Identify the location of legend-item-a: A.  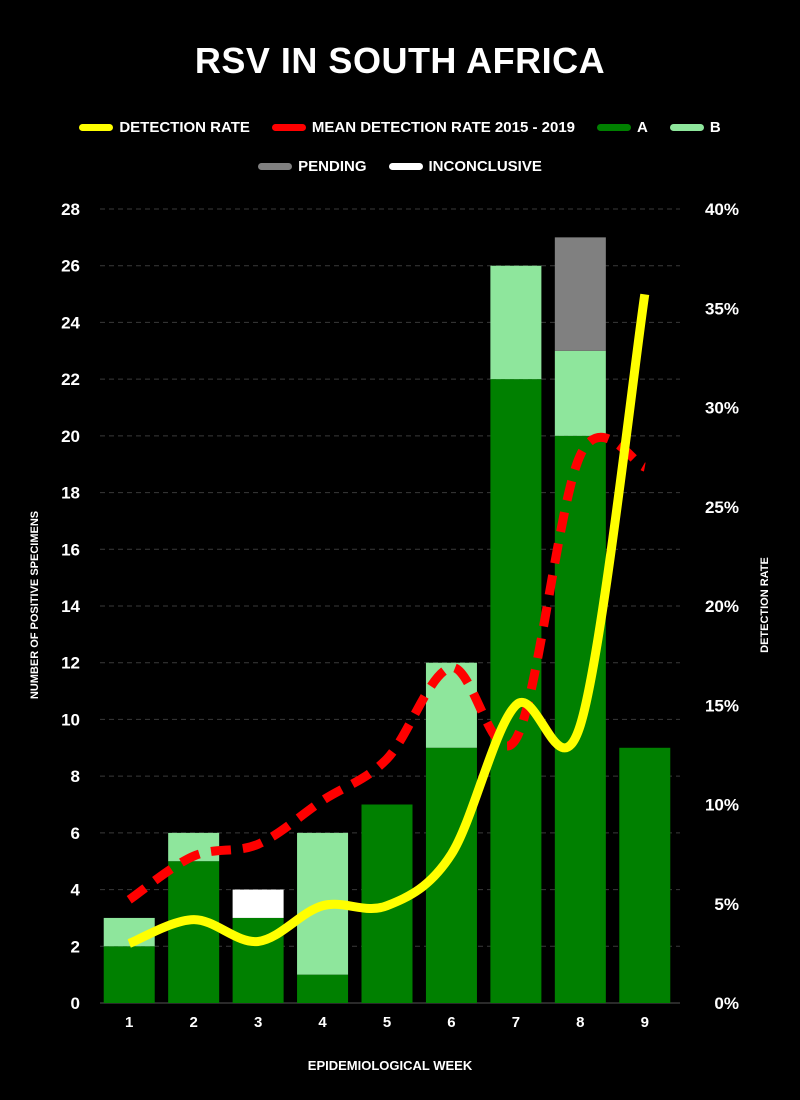
(622, 127).